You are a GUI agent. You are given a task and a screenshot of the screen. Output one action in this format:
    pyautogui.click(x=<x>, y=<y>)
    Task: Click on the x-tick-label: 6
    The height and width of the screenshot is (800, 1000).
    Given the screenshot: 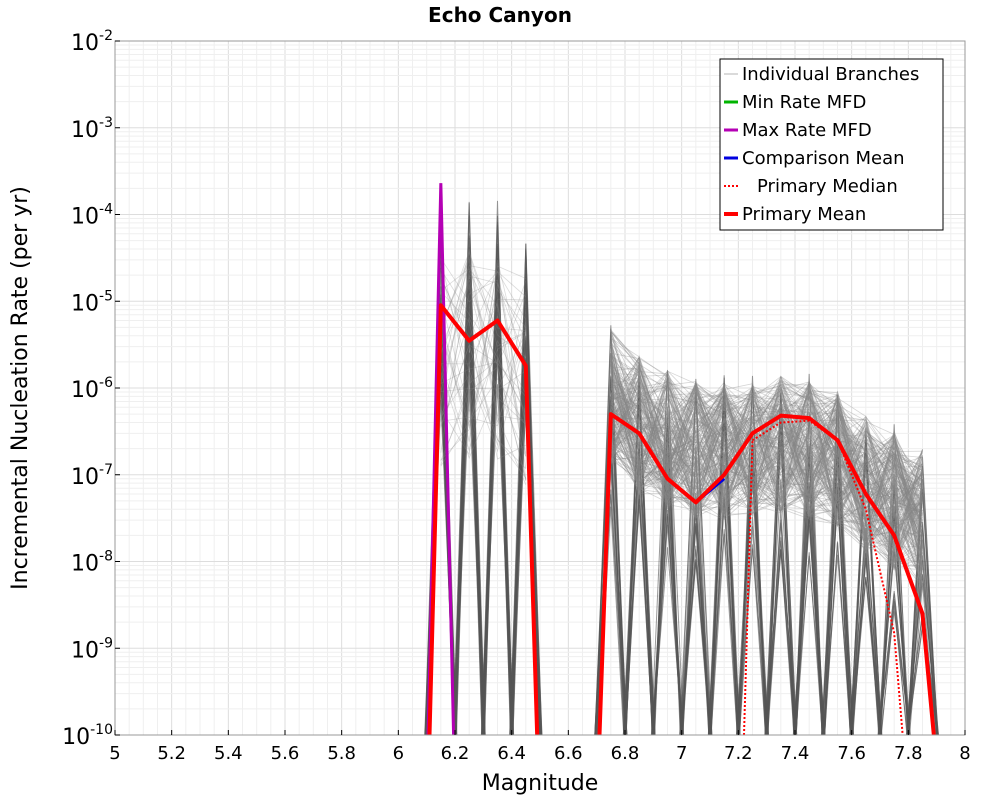 What is the action you would take?
    pyautogui.click(x=398, y=753)
    